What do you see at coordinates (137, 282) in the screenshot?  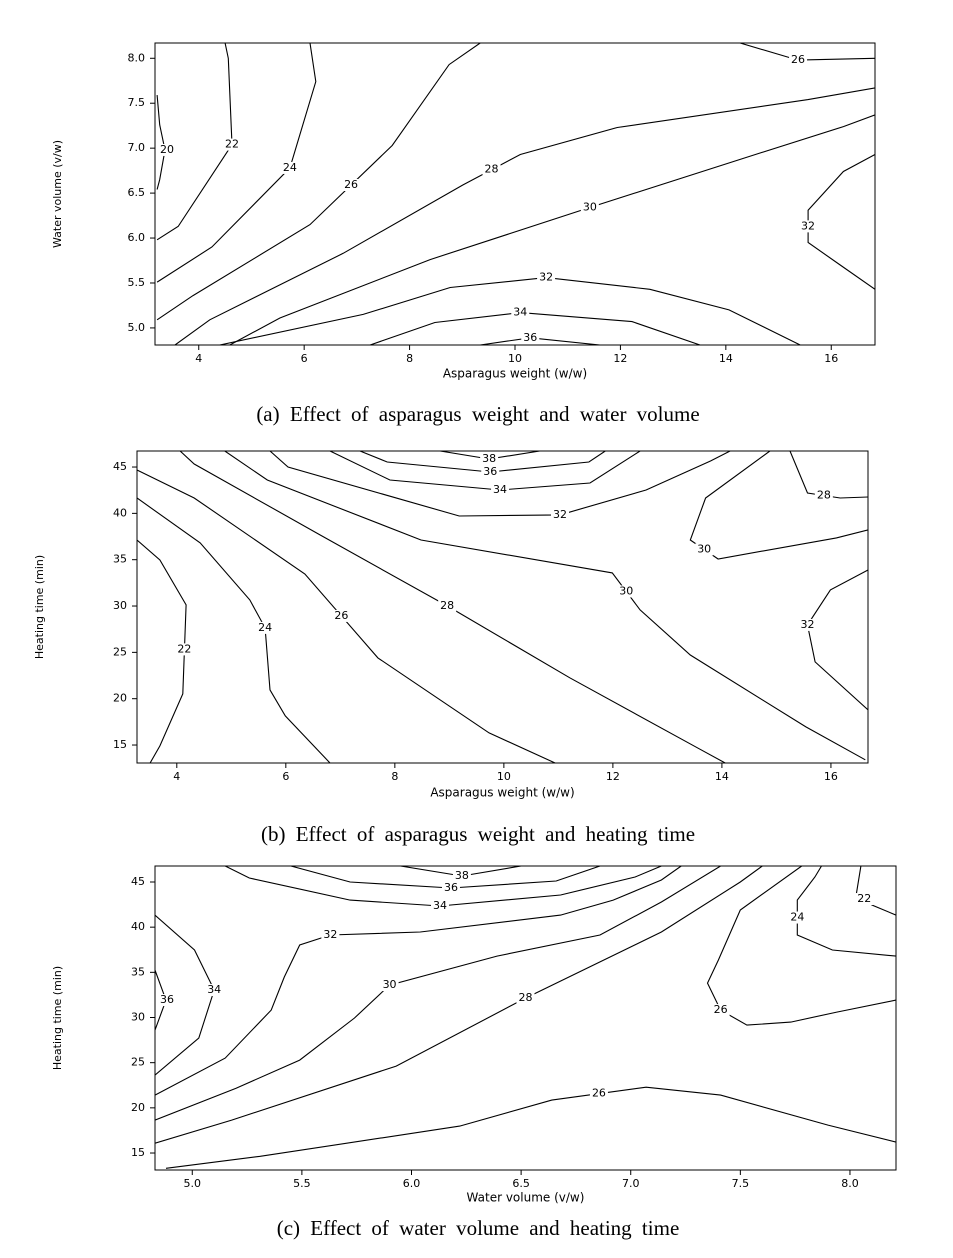 I see `y-tick-label: 5.5` at bounding box center [137, 282].